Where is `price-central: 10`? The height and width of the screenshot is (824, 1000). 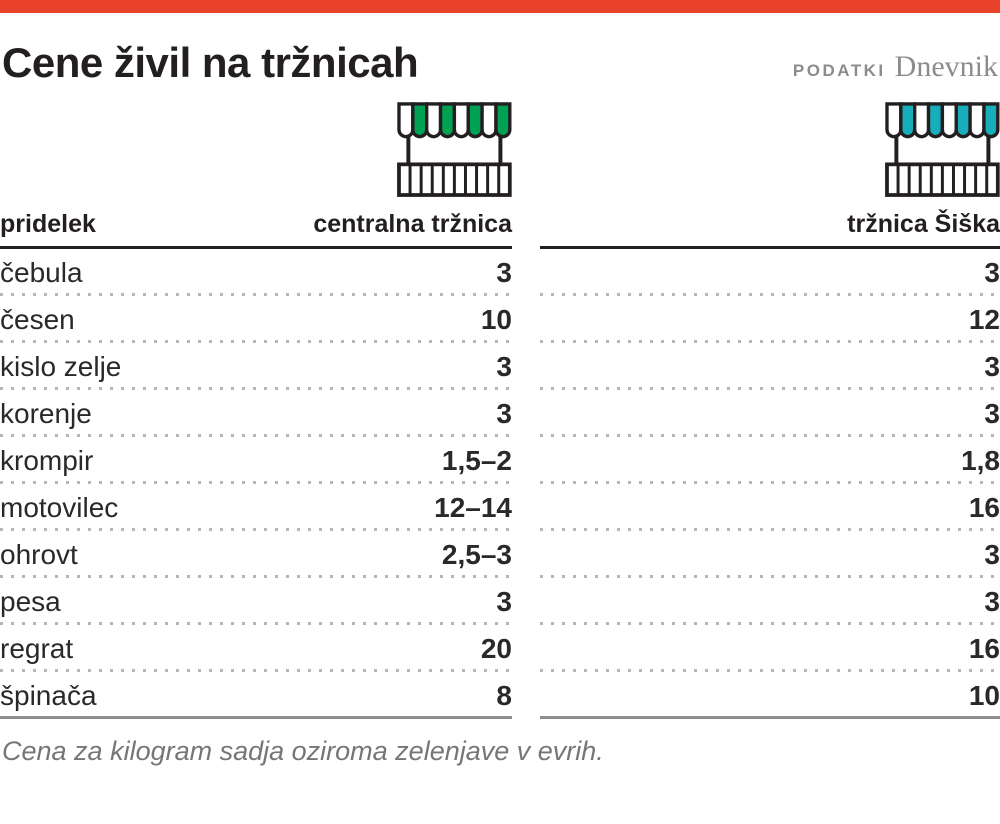
price-central: 10 is located at coordinates (496, 319).